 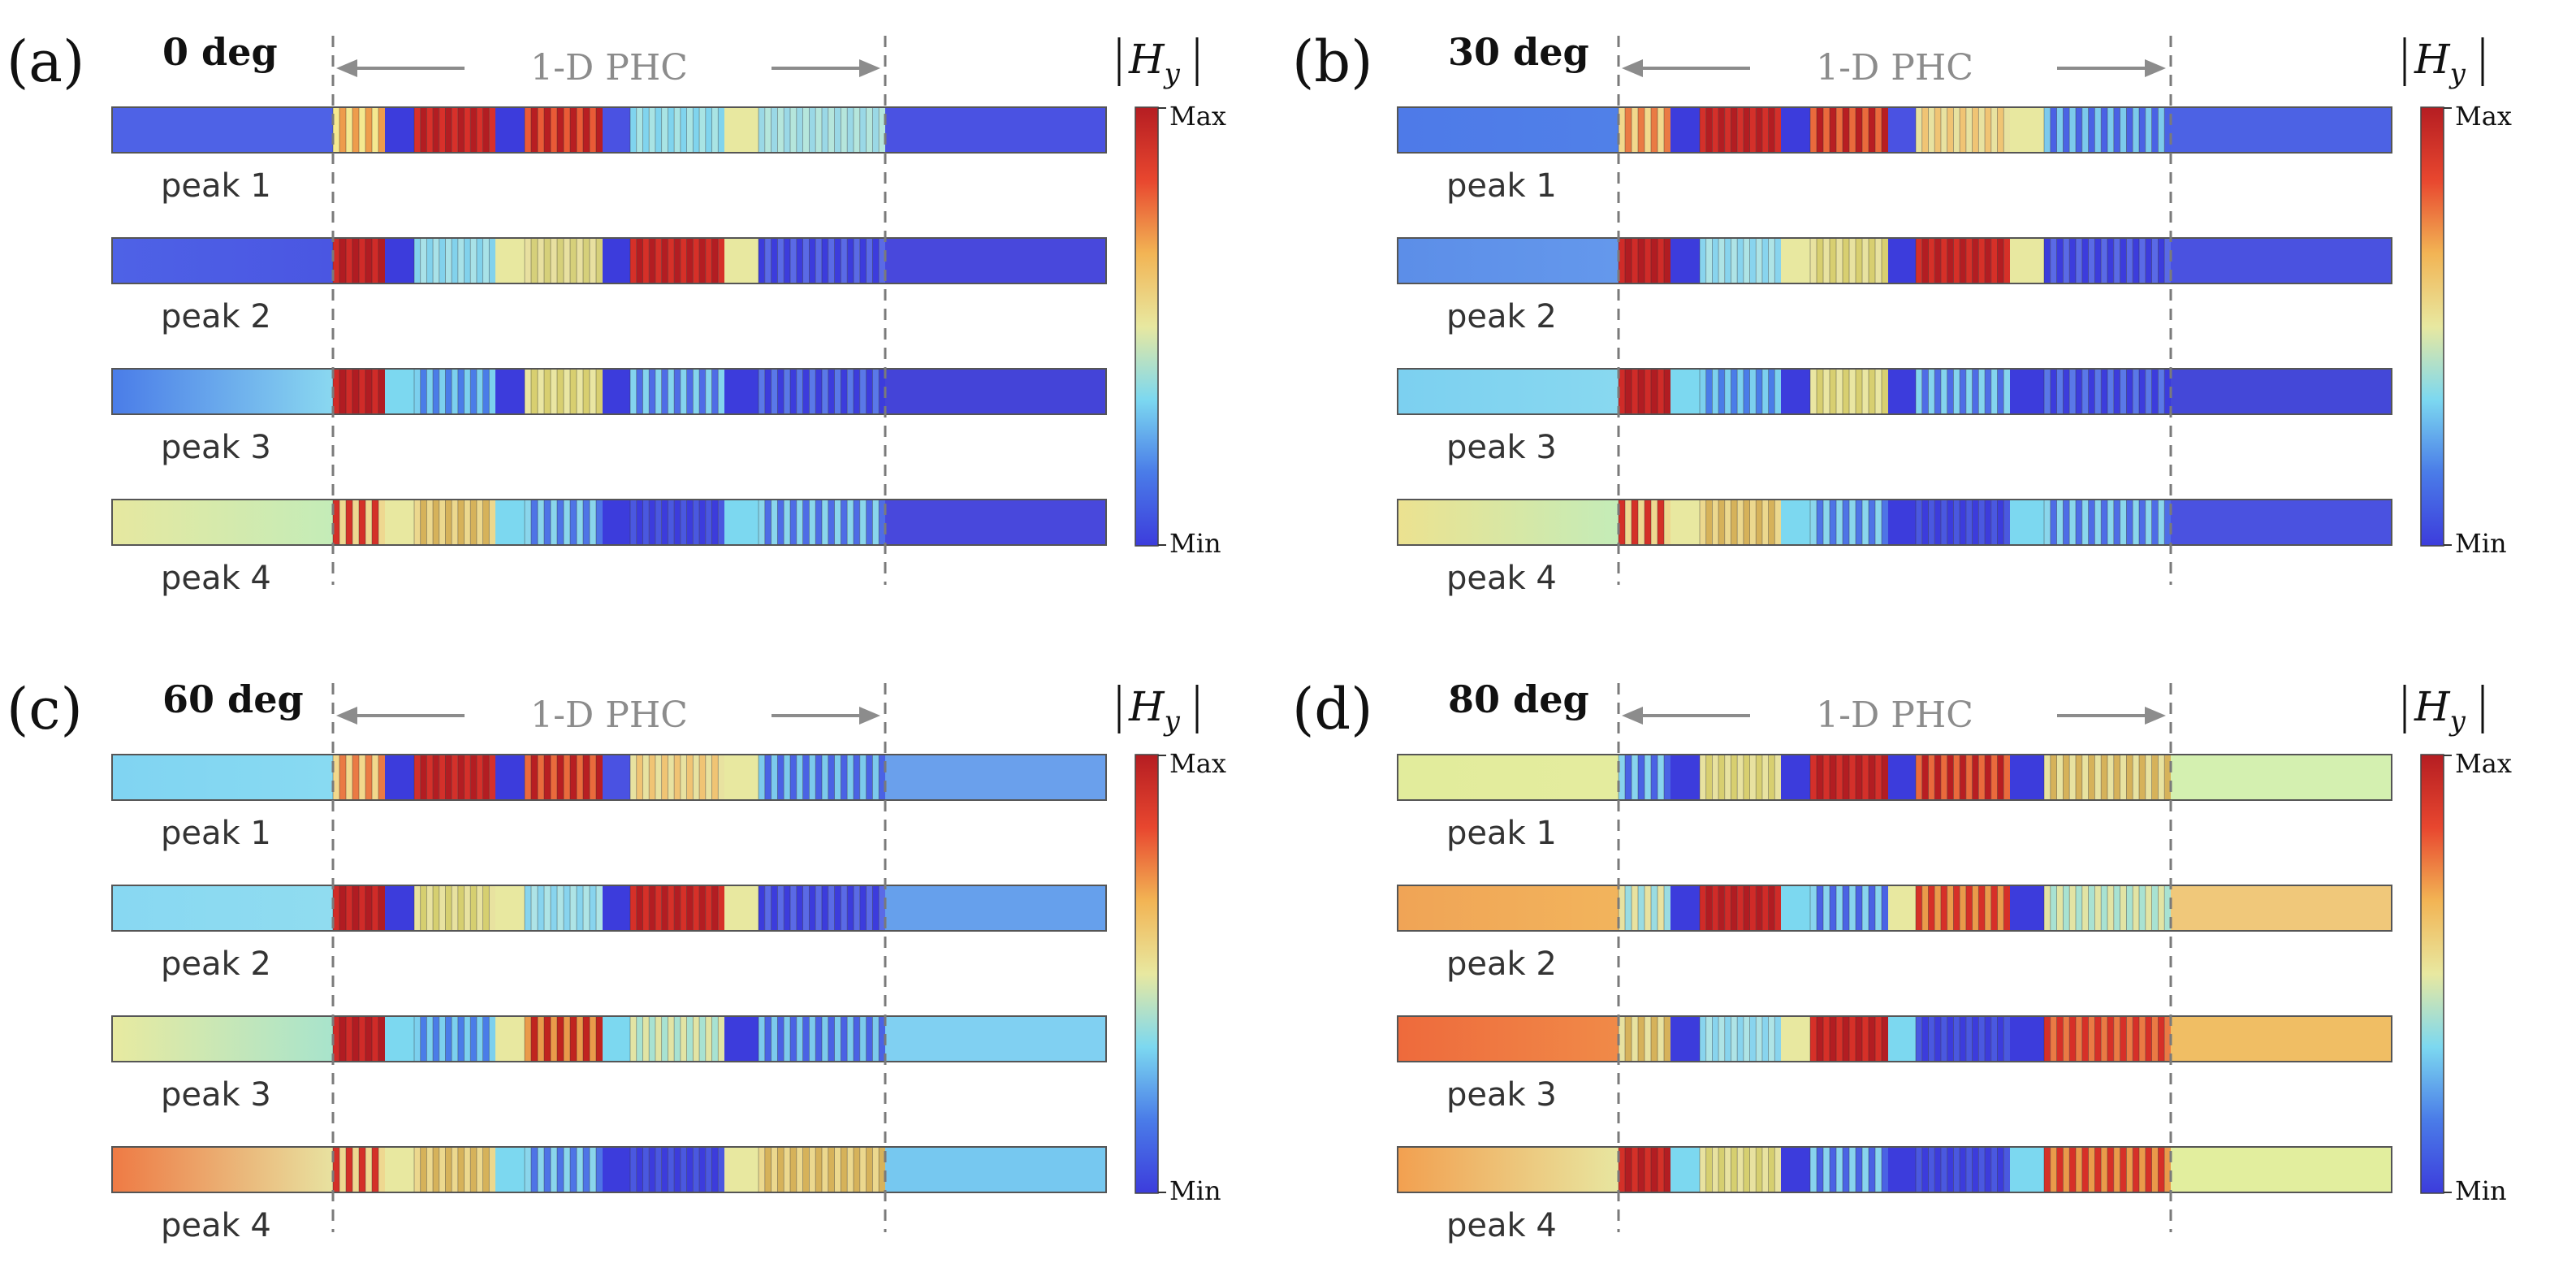 What do you see at coordinates (220, 52) in the screenshot?
I see `angle-label: 0 deg` at bounding box center [220, 52].